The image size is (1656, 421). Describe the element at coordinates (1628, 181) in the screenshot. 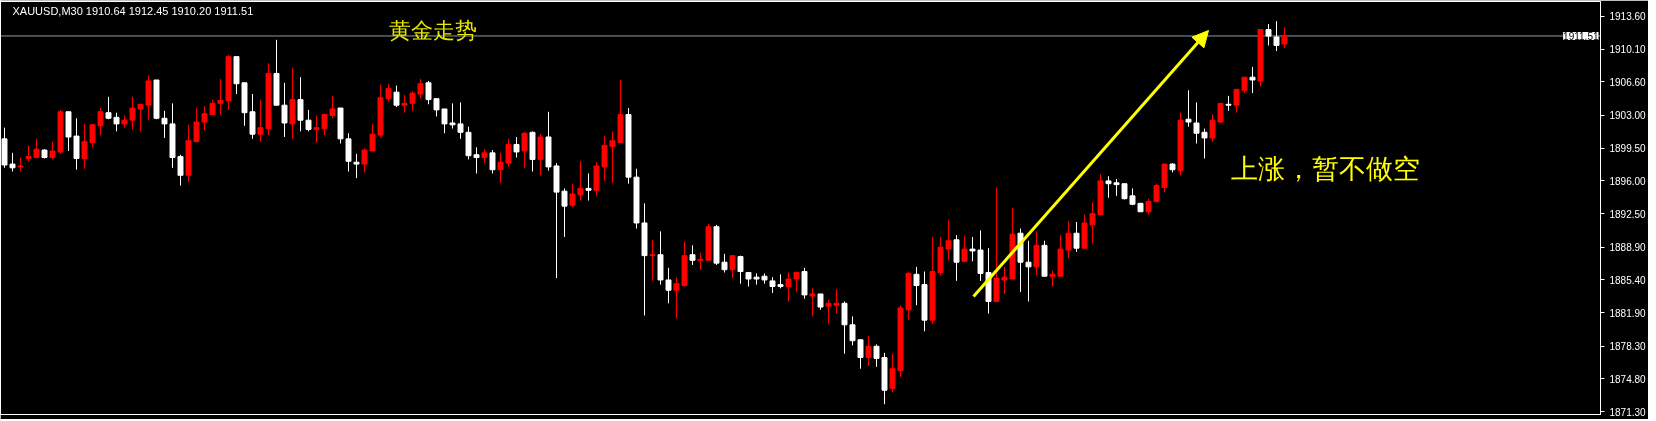

I see `y-tick-label: 1896.00` at that location.